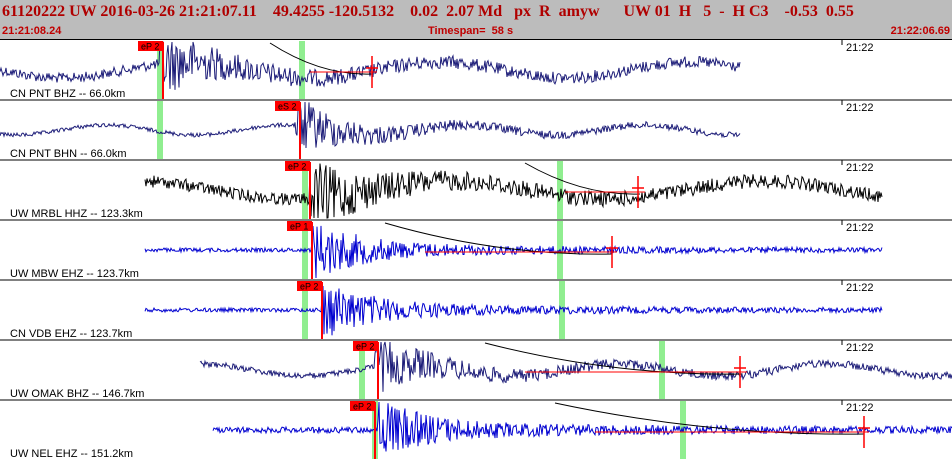 This screenshot has width=952, height=460. I want to click on latitude: 49.4255, so click(298, 11).